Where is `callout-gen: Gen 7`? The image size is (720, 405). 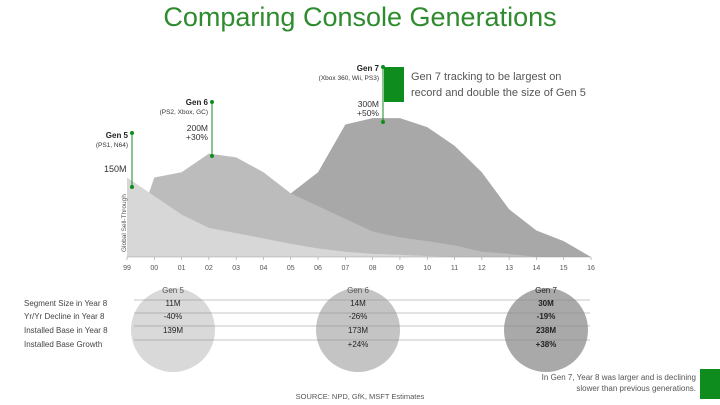
callout-gen: Gen 7 is located at coordinates (368, 68).